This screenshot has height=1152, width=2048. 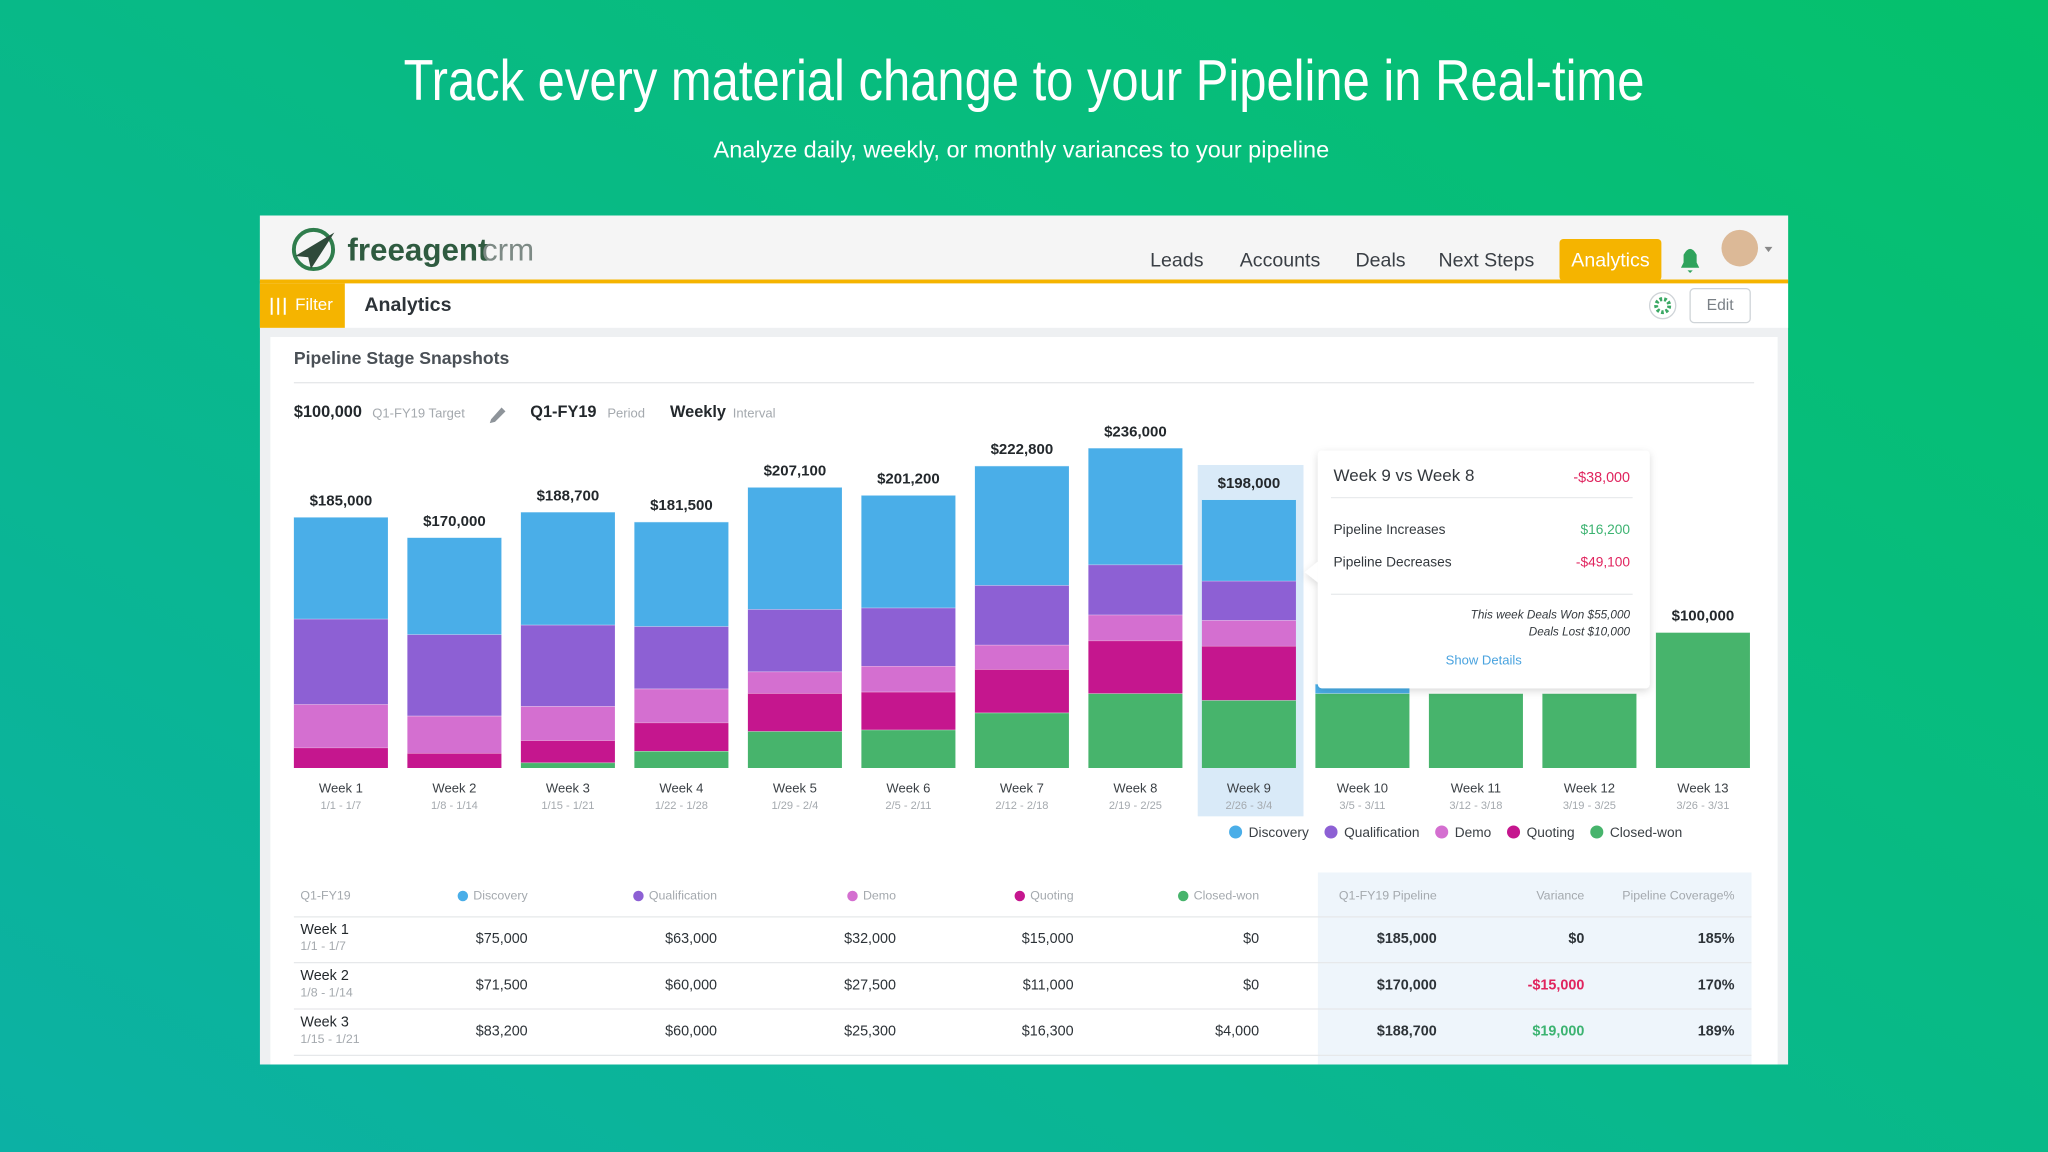 What do you see at coordinates (567, 806) in the screenshot?
I see `x-tick-sublabel: 1/15 - 1/21` at bounding box center [567, 806].